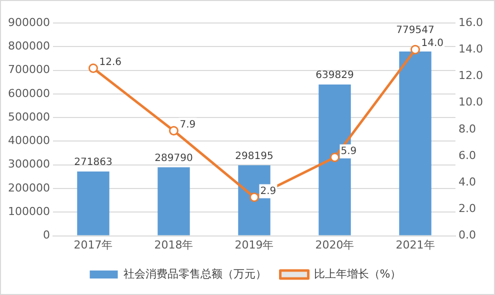 The image size is (495, 295). I want to click on data-label: 298195, so click(254, 156).